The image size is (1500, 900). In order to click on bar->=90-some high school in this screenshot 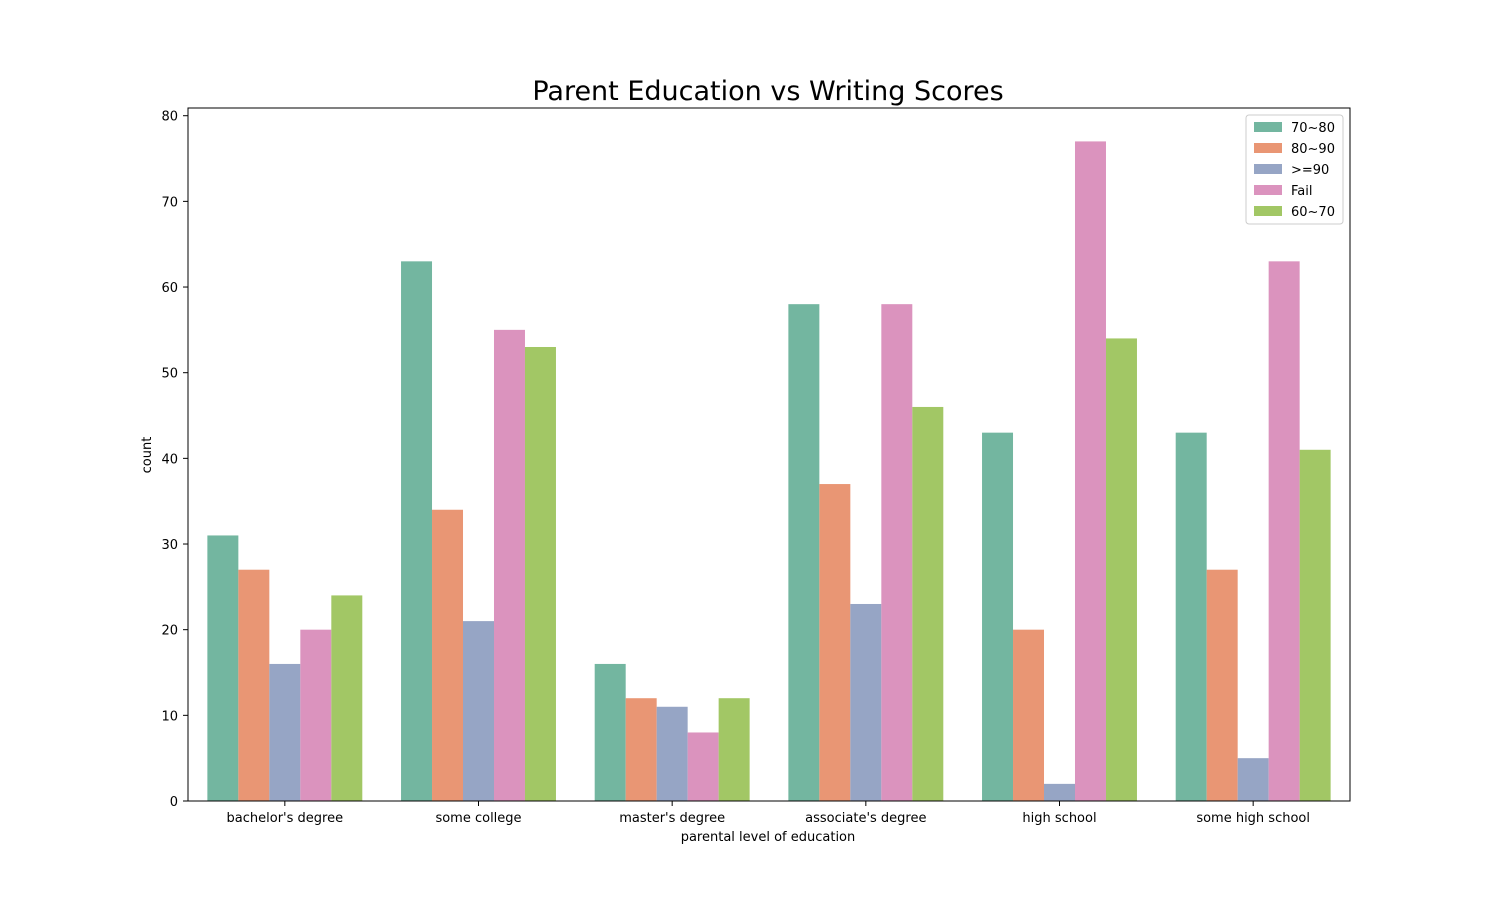, I will do `click(1253, 779)`.